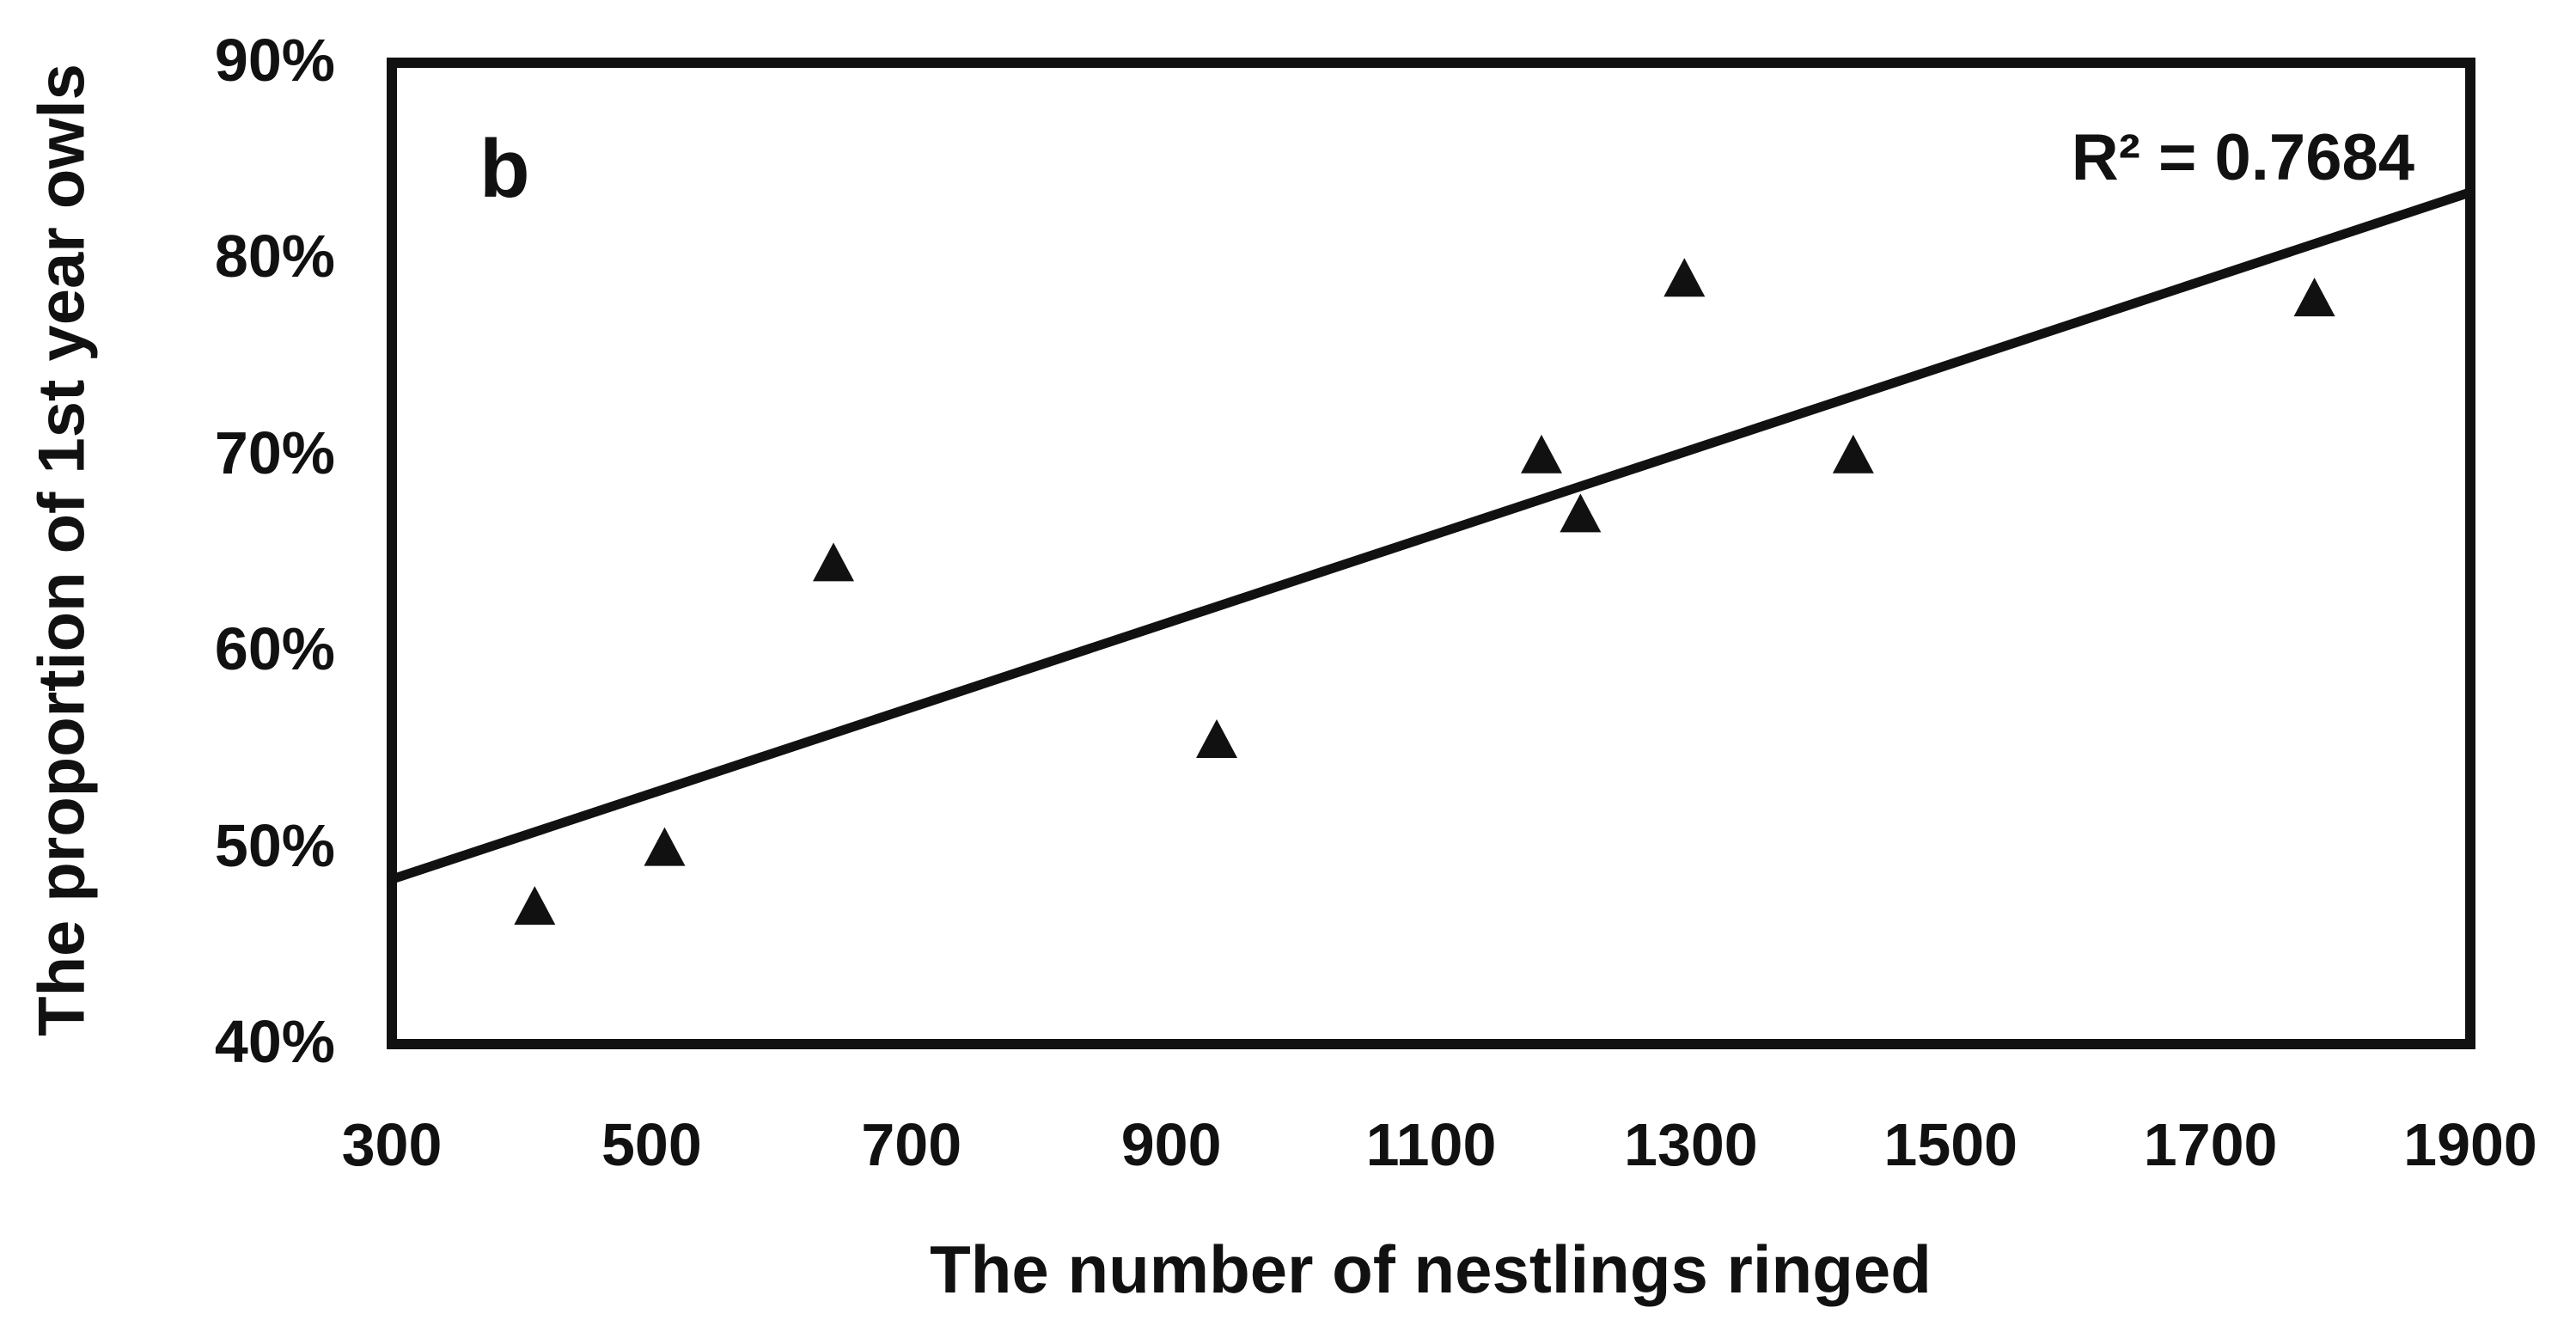 The width and height of the screenshot is (2576, 1332). What do you see at coordinates (2470, 1144) in the screenshot?
I see `x-tick-label: 1900` at bounding box center [2470, 1144].